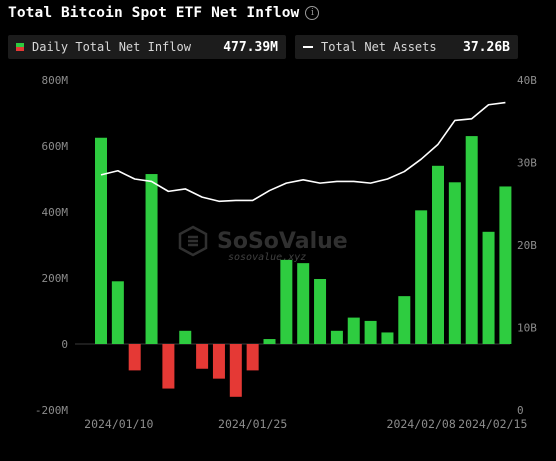 The width and height of the screenshot is (556, 461). What do you see at coordinates (527, 163) in the screenshot?
I see `y-right-tick-label: 30B` at bounding box center [527, 163].